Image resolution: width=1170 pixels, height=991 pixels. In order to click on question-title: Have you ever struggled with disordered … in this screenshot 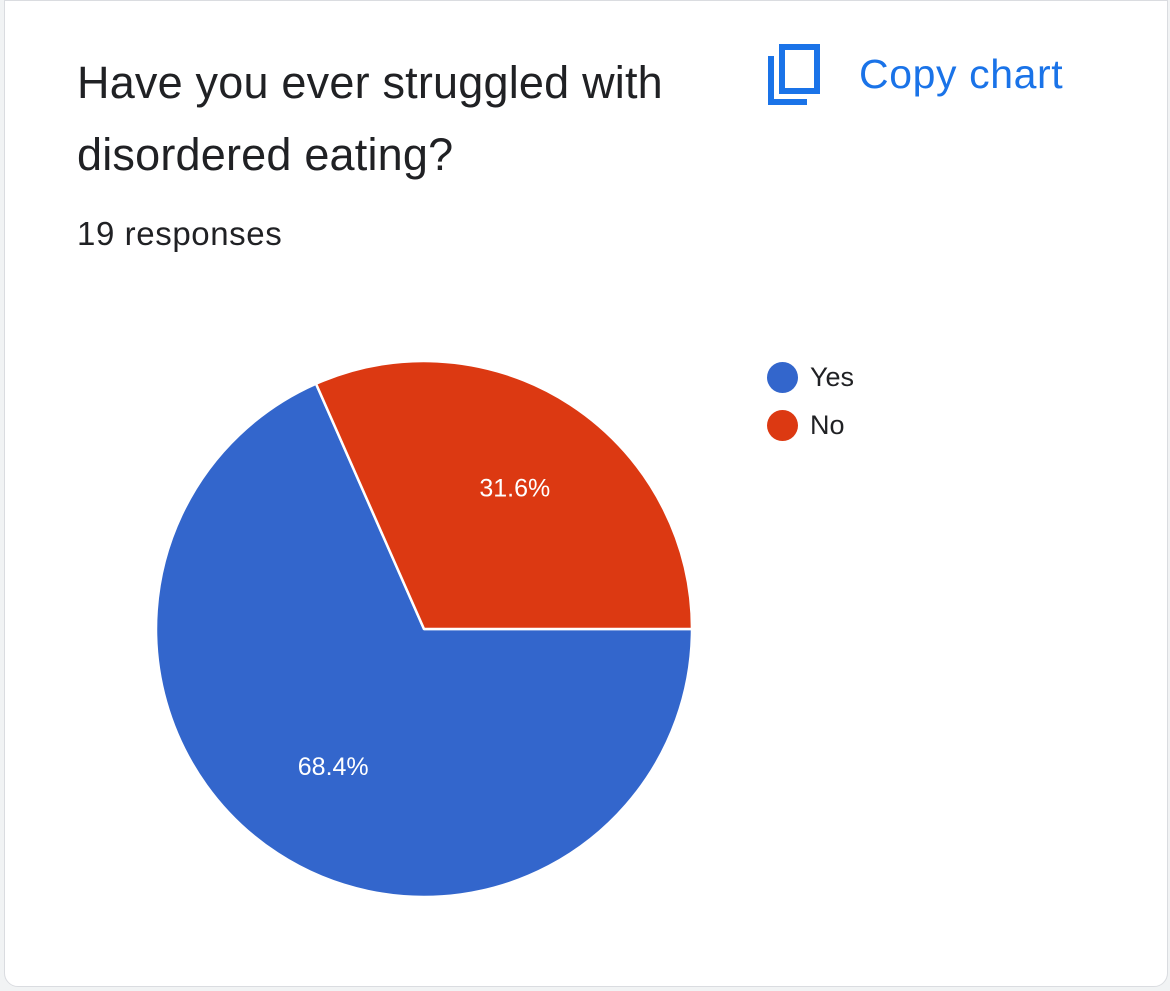, I will do `click(370, 118)`.